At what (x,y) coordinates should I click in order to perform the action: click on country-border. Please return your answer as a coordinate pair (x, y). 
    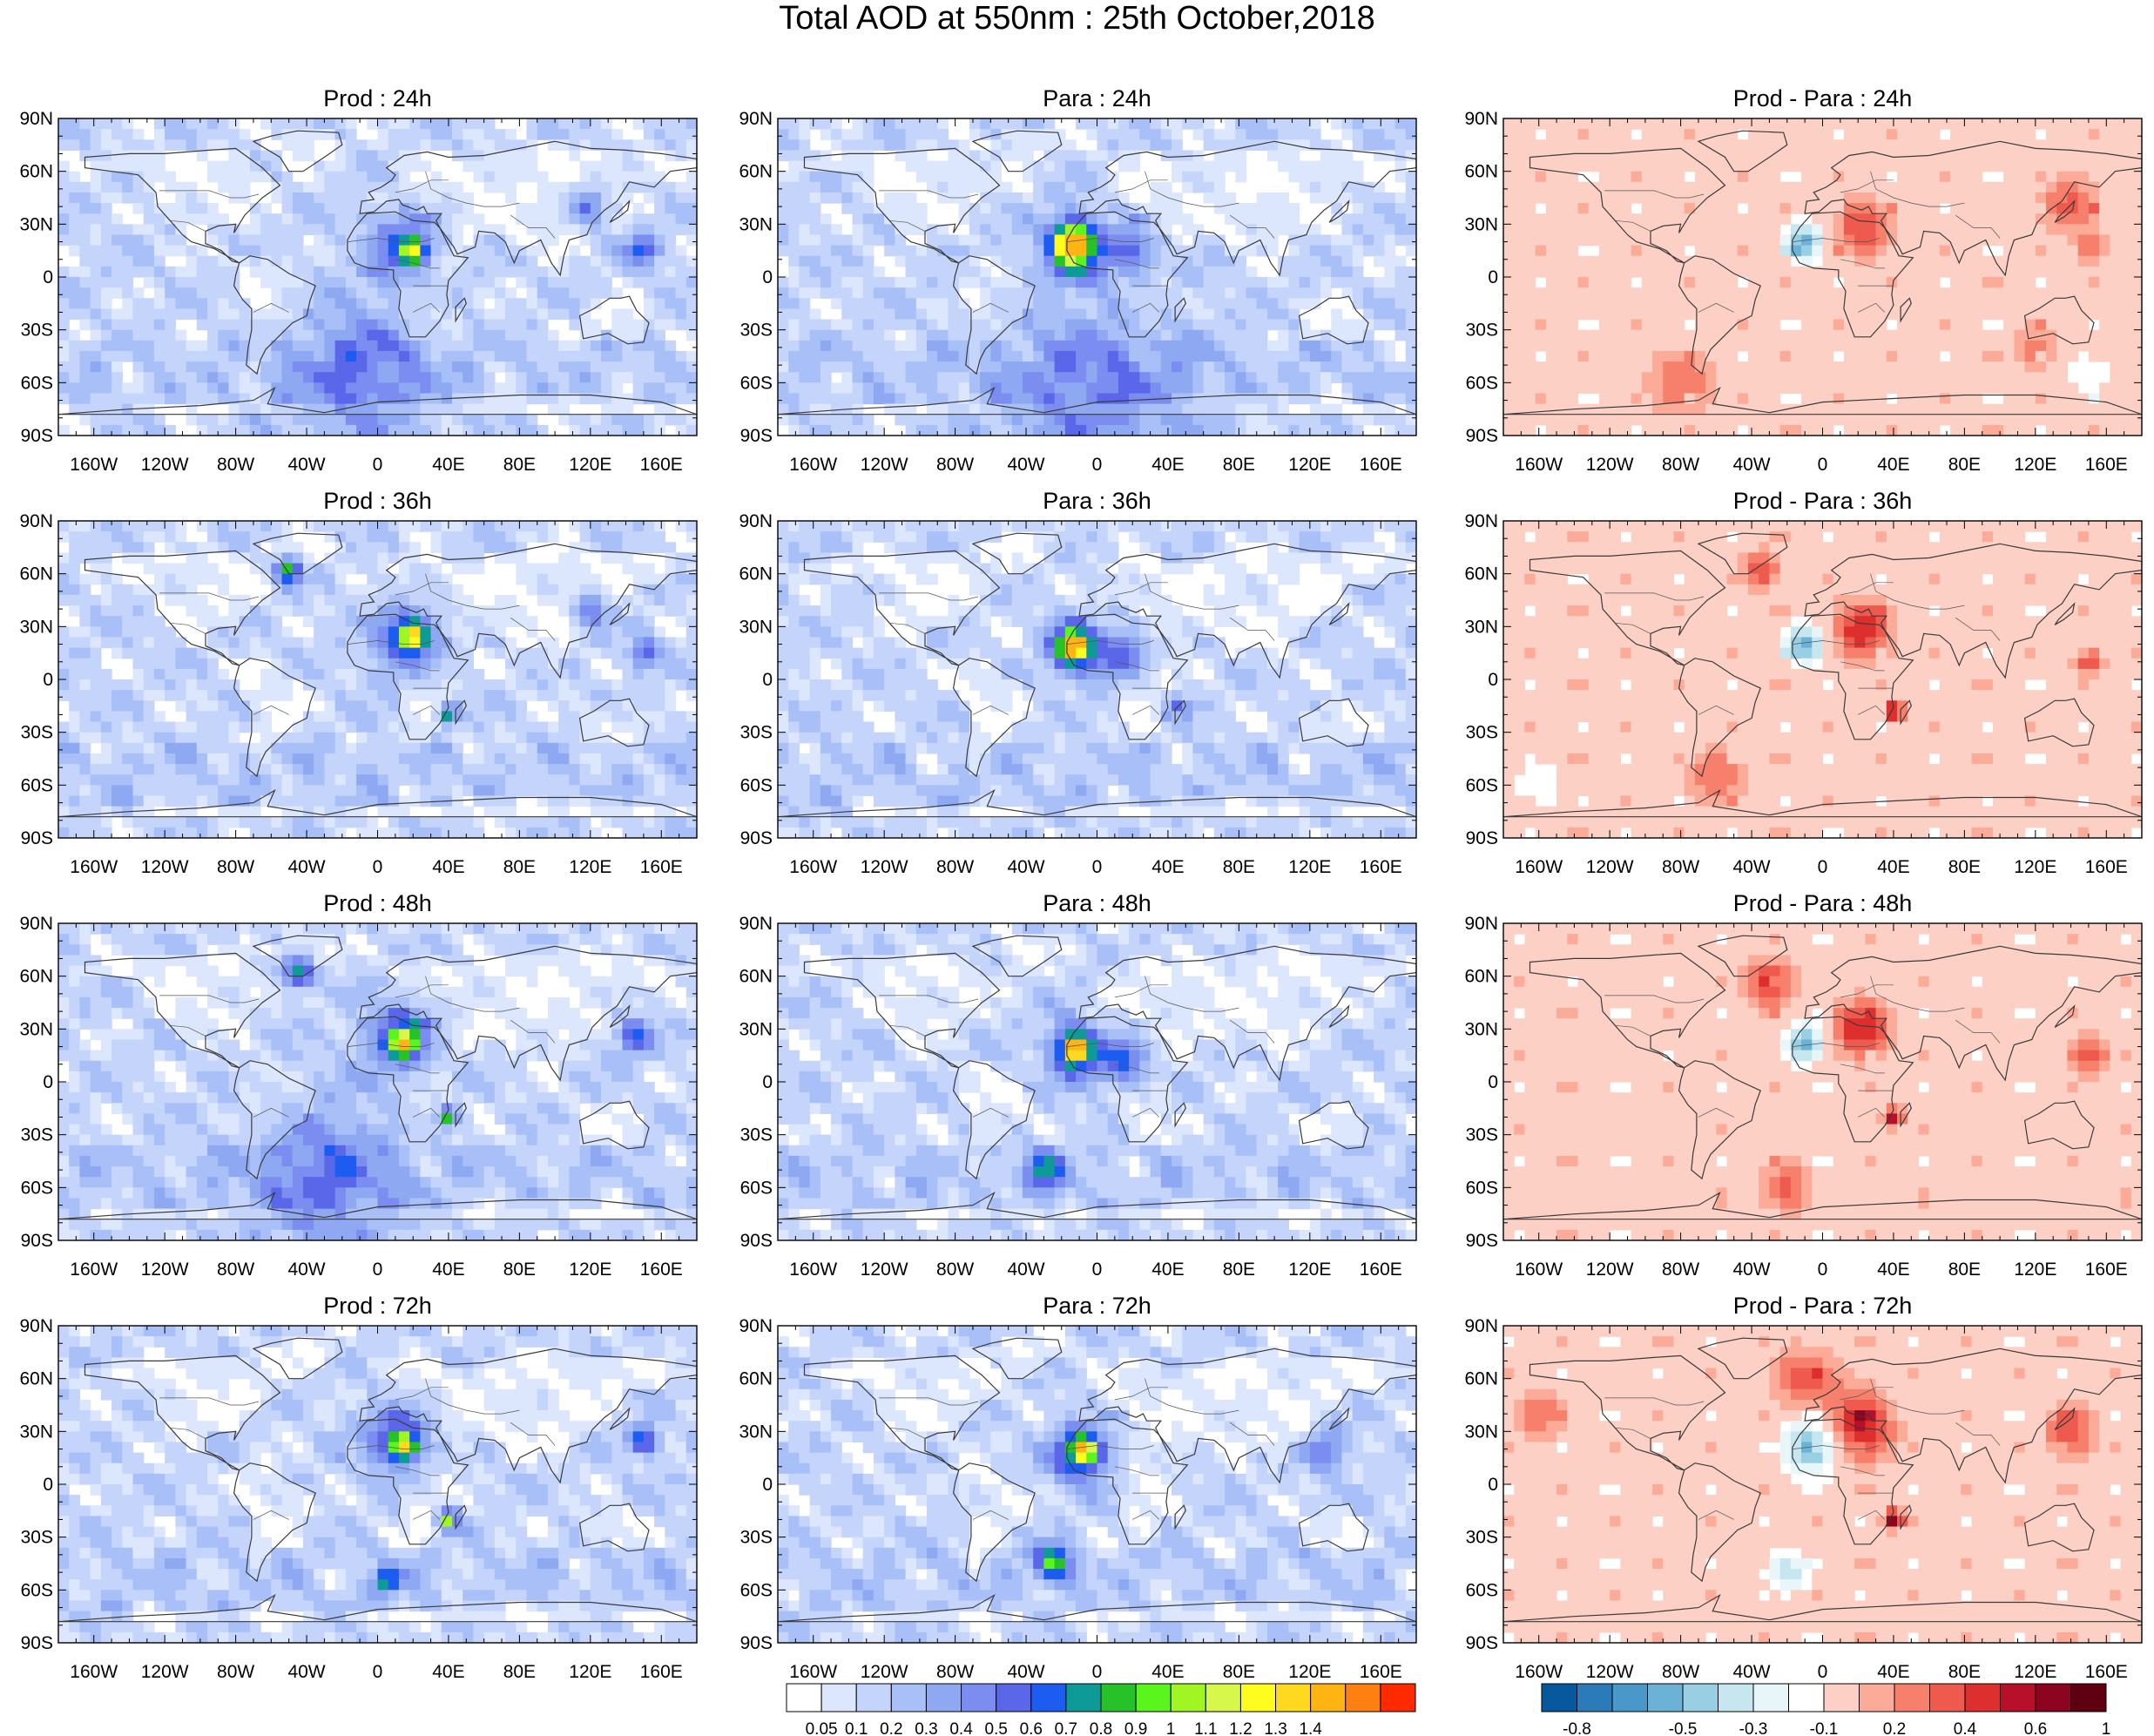
    Looking at the image, I should click on (427, 307).